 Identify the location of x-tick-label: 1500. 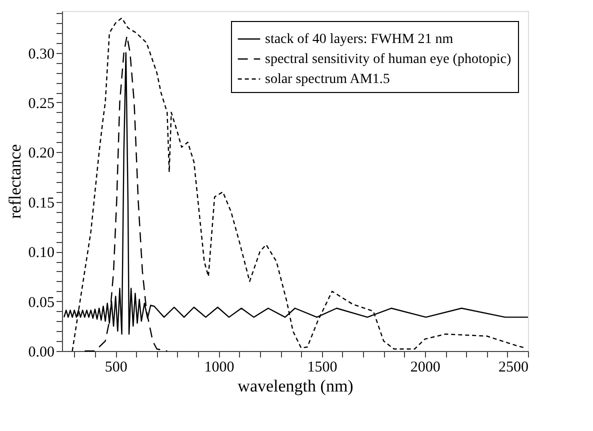
(322, 368).